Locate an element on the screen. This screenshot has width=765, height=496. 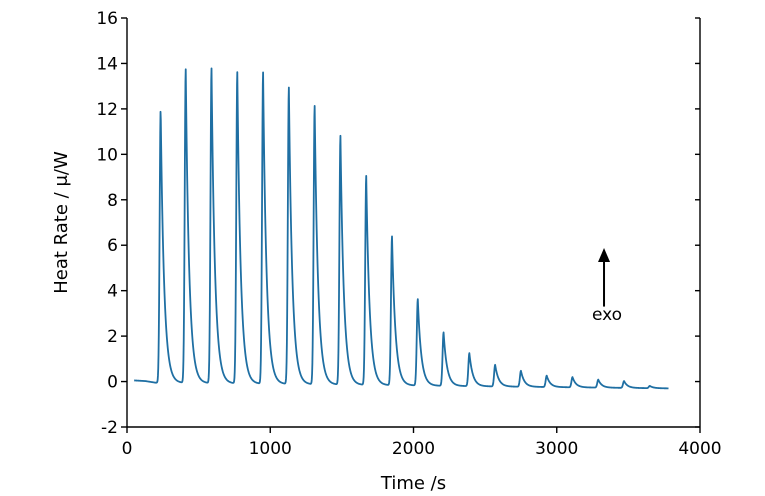
x-tick-label: 4000 is located at coordinates (699, 449).